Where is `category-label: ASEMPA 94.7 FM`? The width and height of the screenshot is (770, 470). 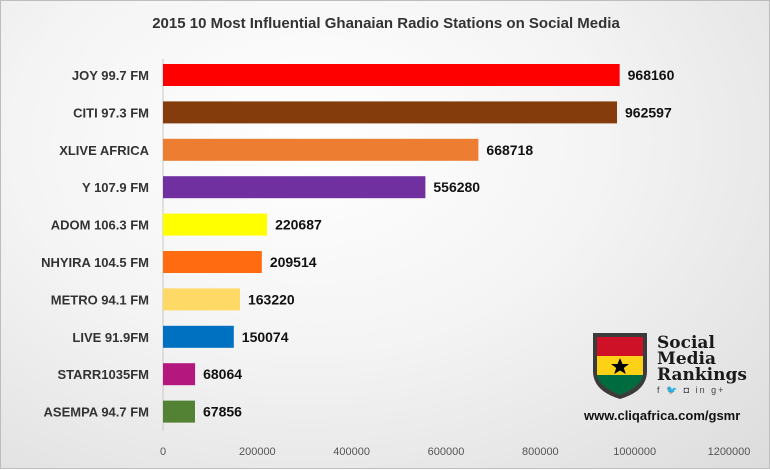
category-label: ASEMPA 94.7 FM is located at coordinates (96, 412).